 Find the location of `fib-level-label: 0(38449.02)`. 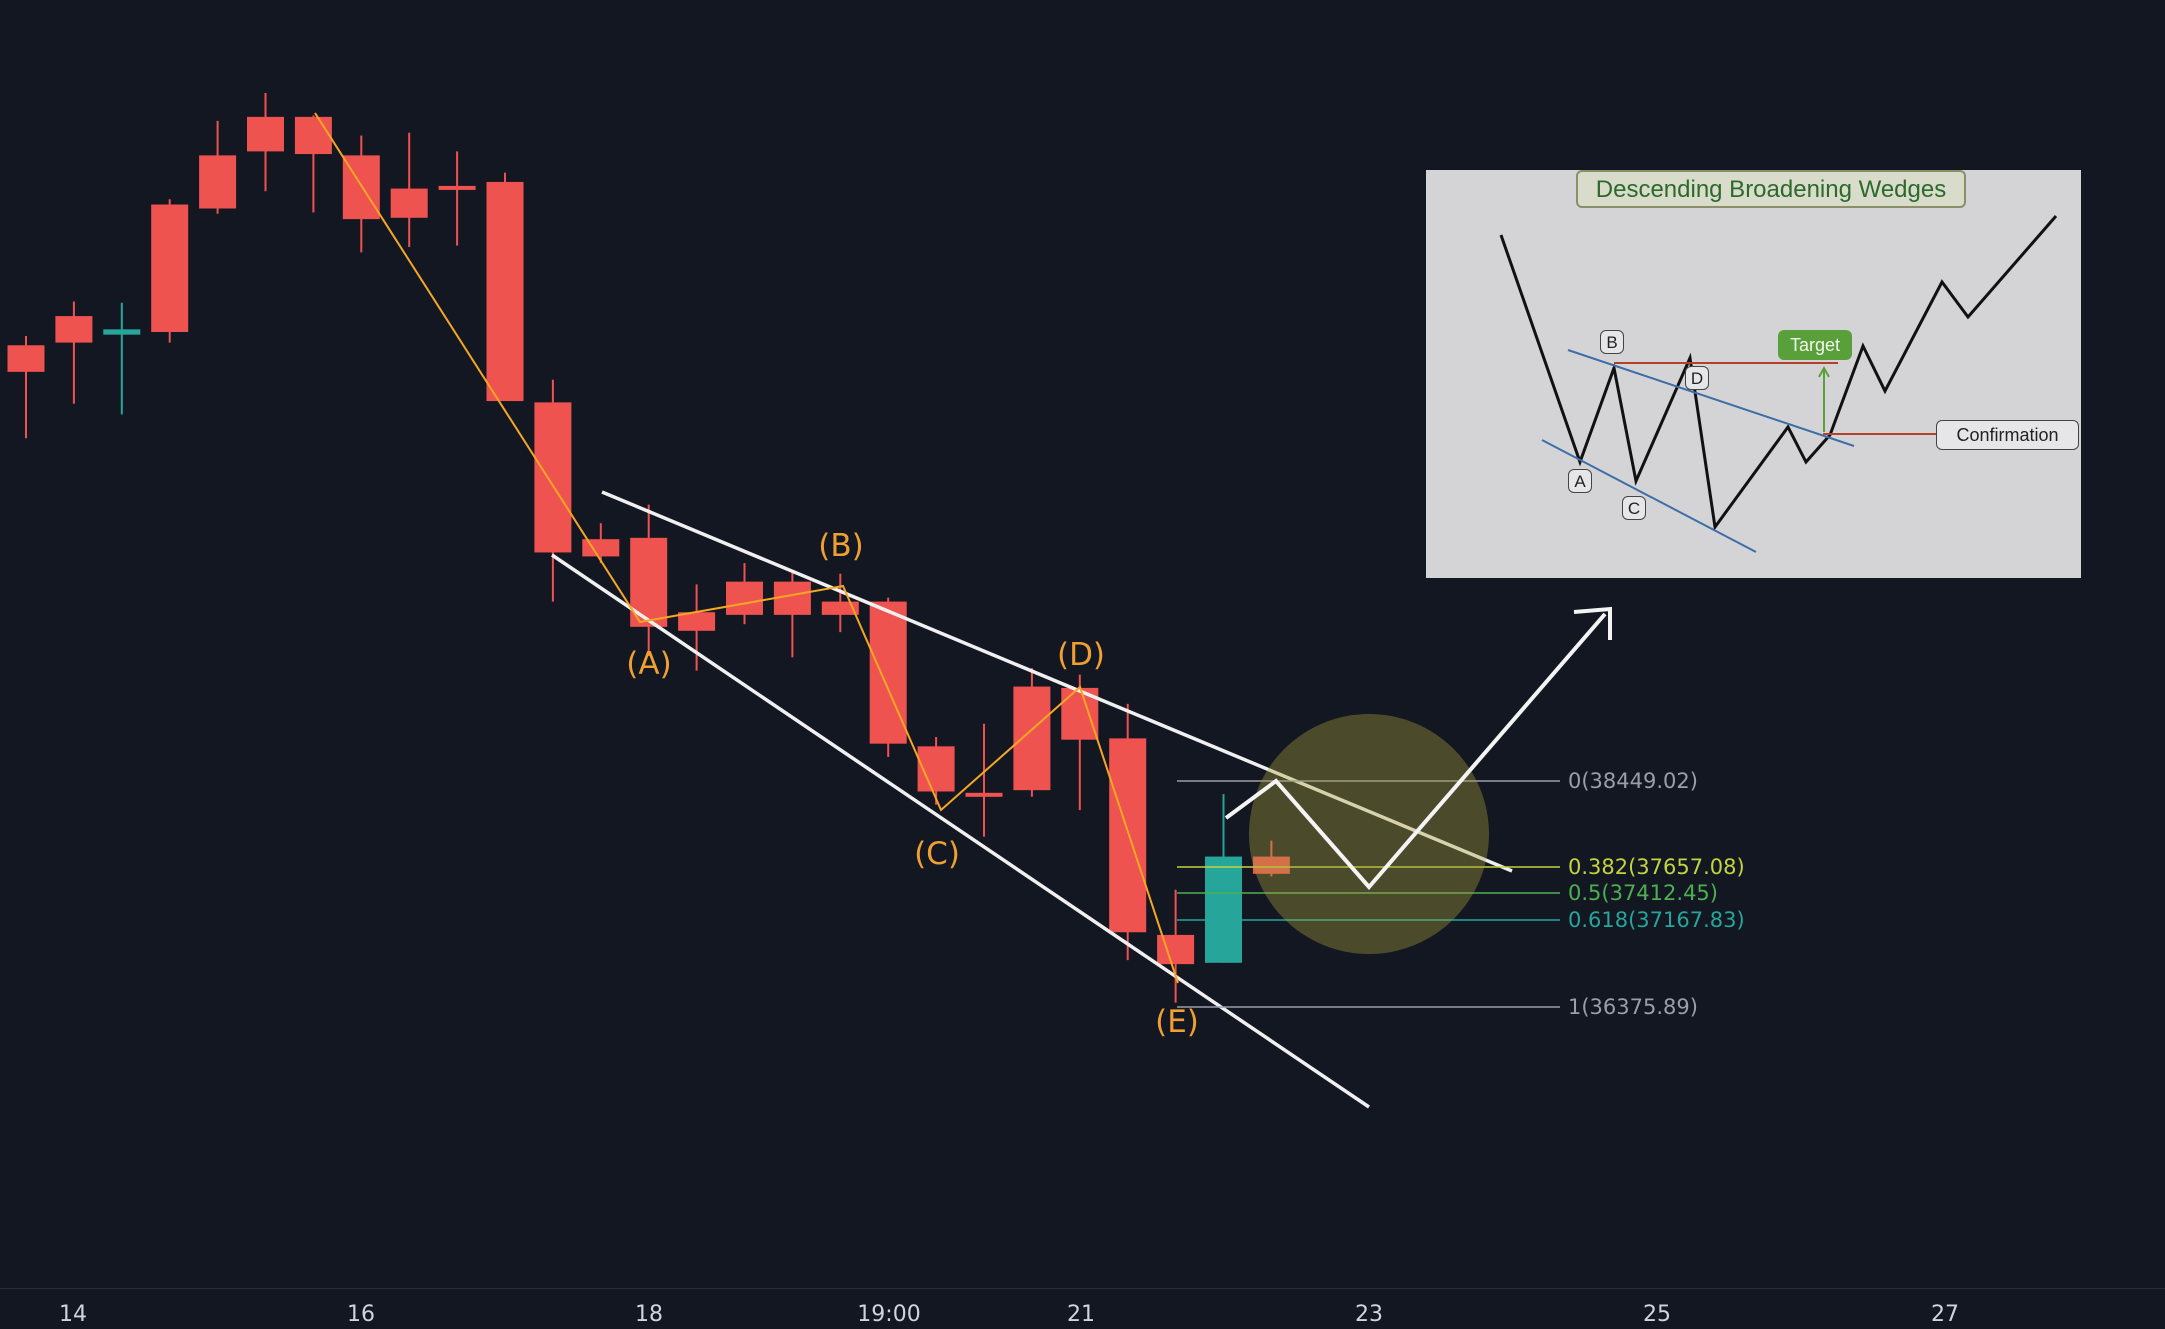

fib-level-label: 0(38449.02) is located at coordinates (1633, 781).